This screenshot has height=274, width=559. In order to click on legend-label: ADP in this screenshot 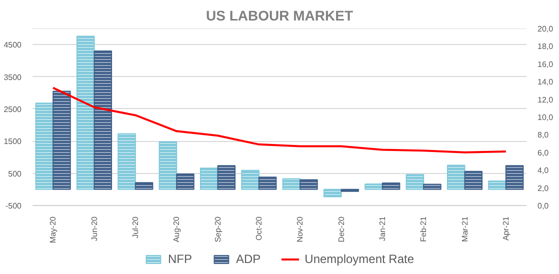, I will do `click(248, 259)`.